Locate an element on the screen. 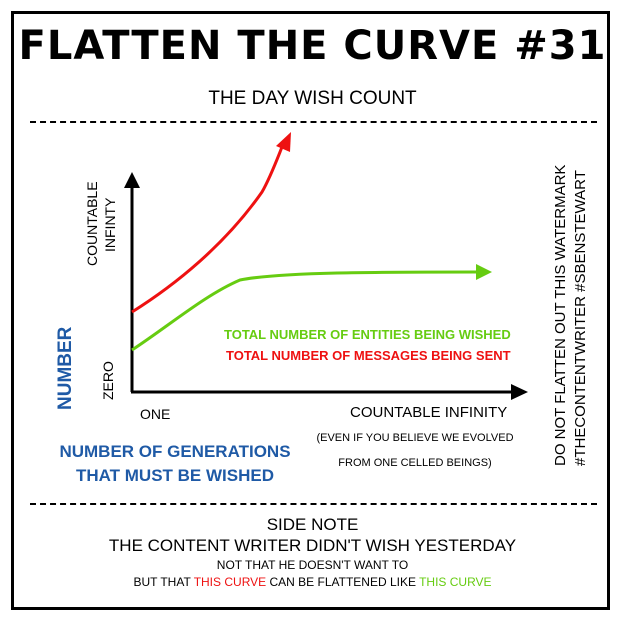 The height and width of the screenshot is (625, 625). side-note-line1: THE CONTENT WRITER DIDN'T WISH YESTERDAY is located at coordinates (312, 545).